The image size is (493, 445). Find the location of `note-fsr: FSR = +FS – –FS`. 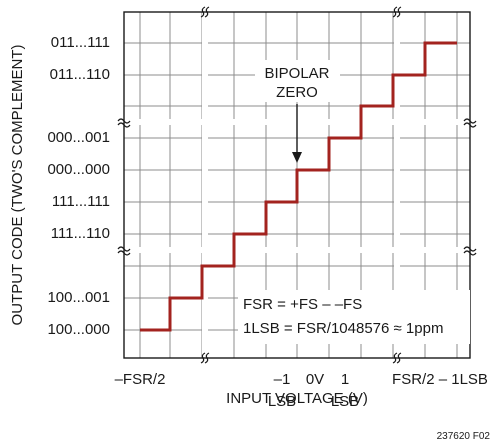

note-fsr: FSR = +FS – –FS is located at coordinates (302, 304).